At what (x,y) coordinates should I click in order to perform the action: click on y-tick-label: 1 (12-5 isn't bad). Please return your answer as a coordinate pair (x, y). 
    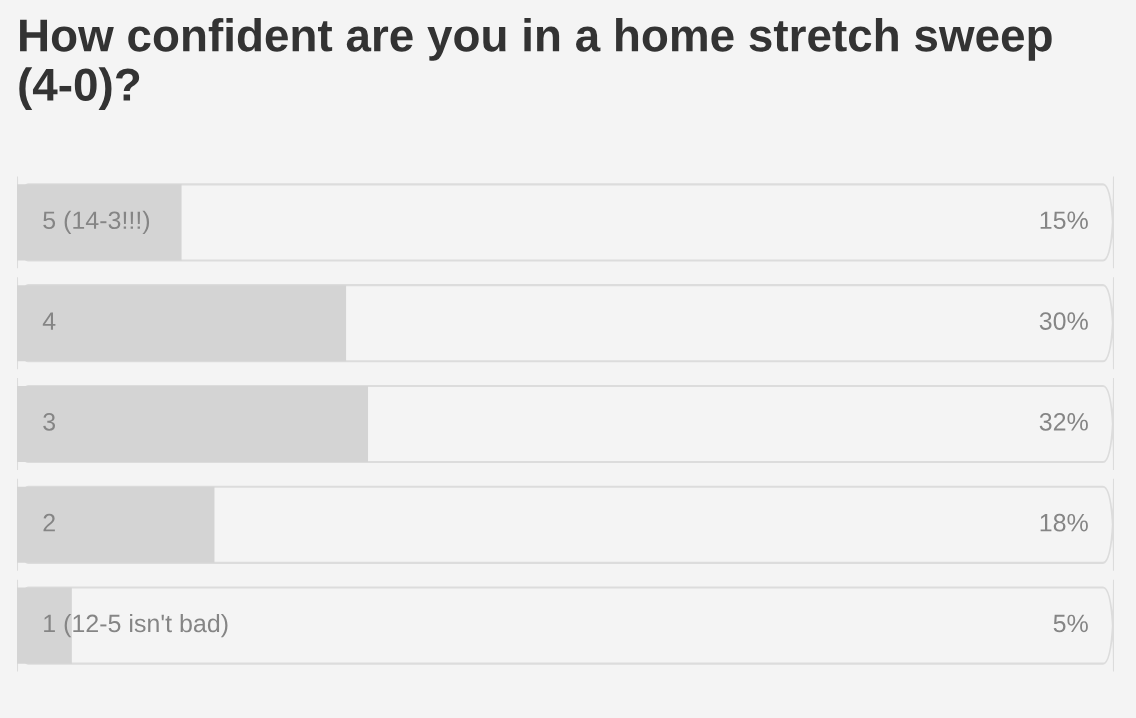
    Looking at the image, I should click on (136, 625).